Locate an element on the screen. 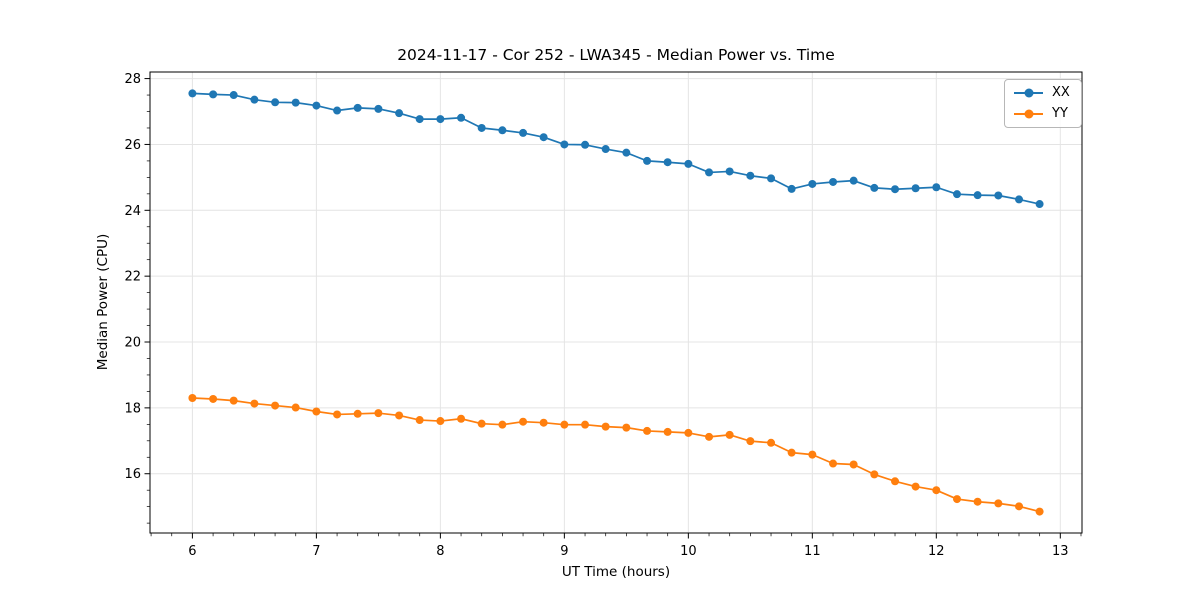  svg-text: 22 is located at coordinates (132, 277).